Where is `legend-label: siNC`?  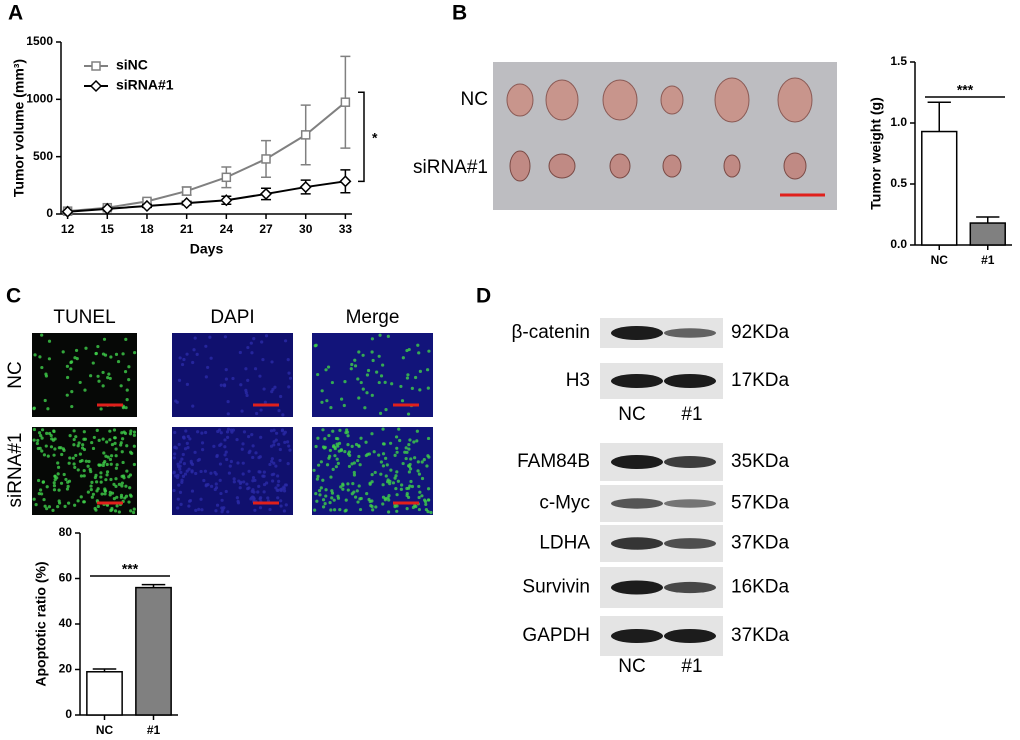 legend-label: siNC is located at coordinates (132, 65).